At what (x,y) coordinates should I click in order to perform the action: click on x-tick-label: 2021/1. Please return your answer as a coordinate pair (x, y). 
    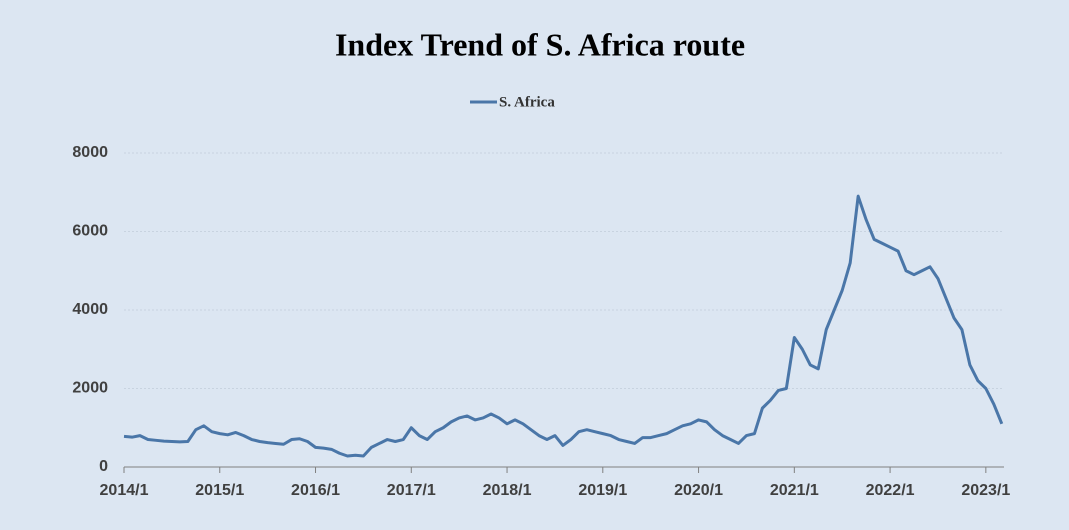
    Looking at the image, I should click on (794, 490).